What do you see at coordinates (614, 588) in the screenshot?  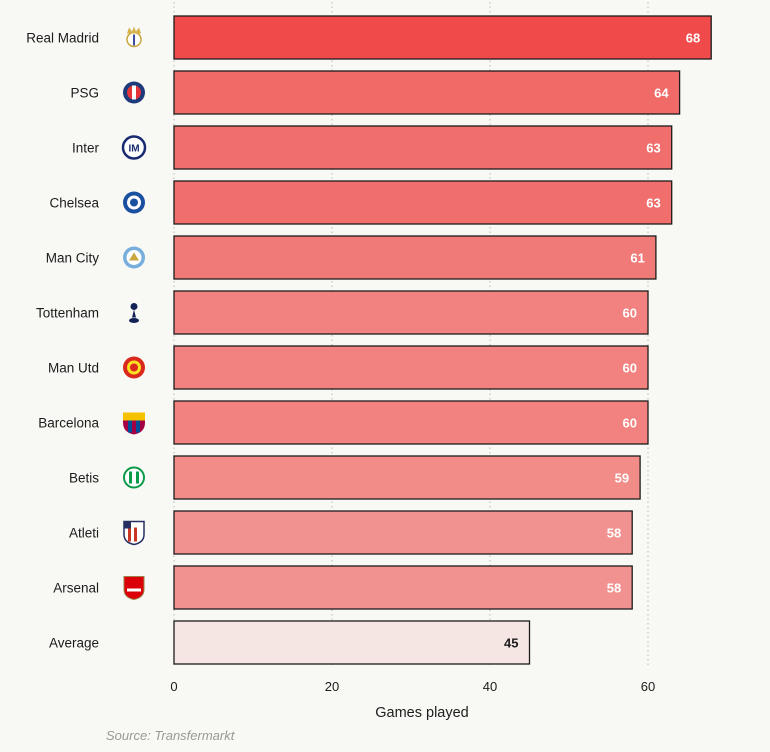 I see `value-label-arsenal: 58` at bounding box center [614, 588].